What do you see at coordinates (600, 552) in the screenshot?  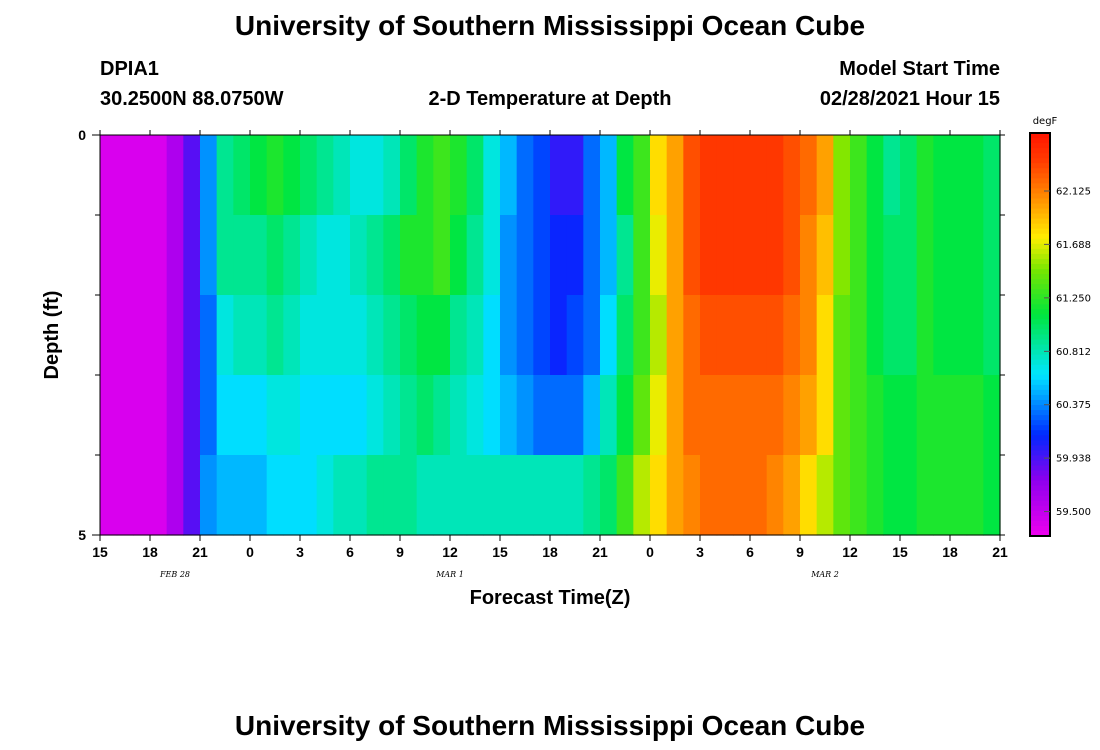 I see `x-tick-label: 21` at bounding box center [600, 552].